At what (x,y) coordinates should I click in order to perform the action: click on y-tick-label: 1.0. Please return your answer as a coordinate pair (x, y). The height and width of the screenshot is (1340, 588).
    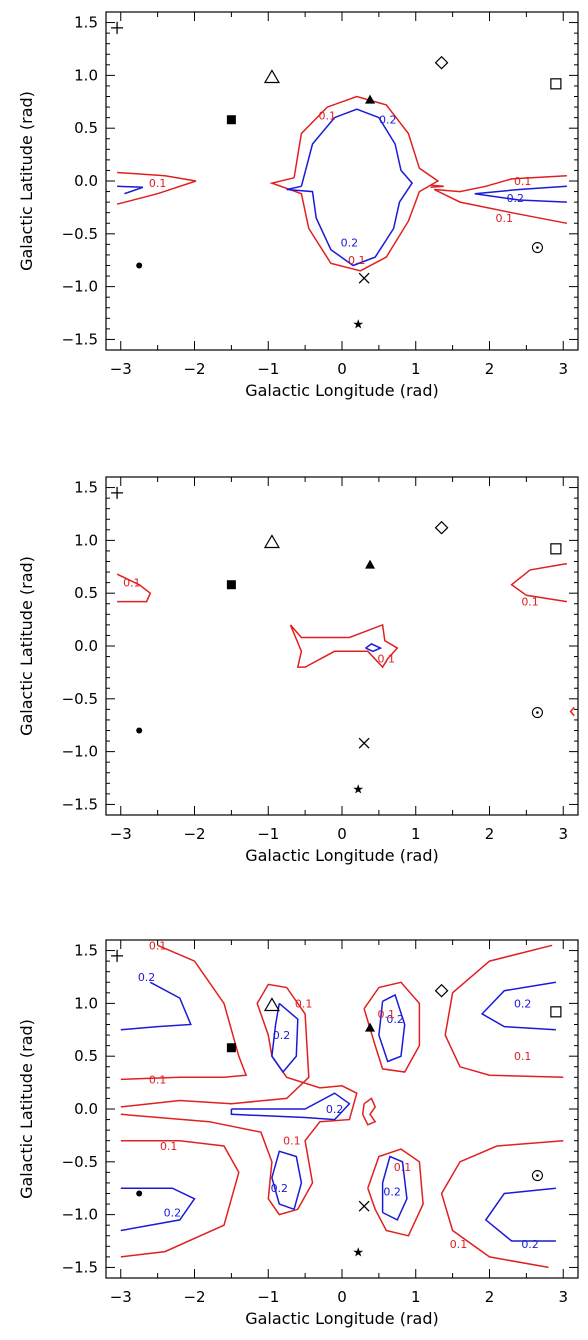
    Looking at the image, I should click on (86, 75).